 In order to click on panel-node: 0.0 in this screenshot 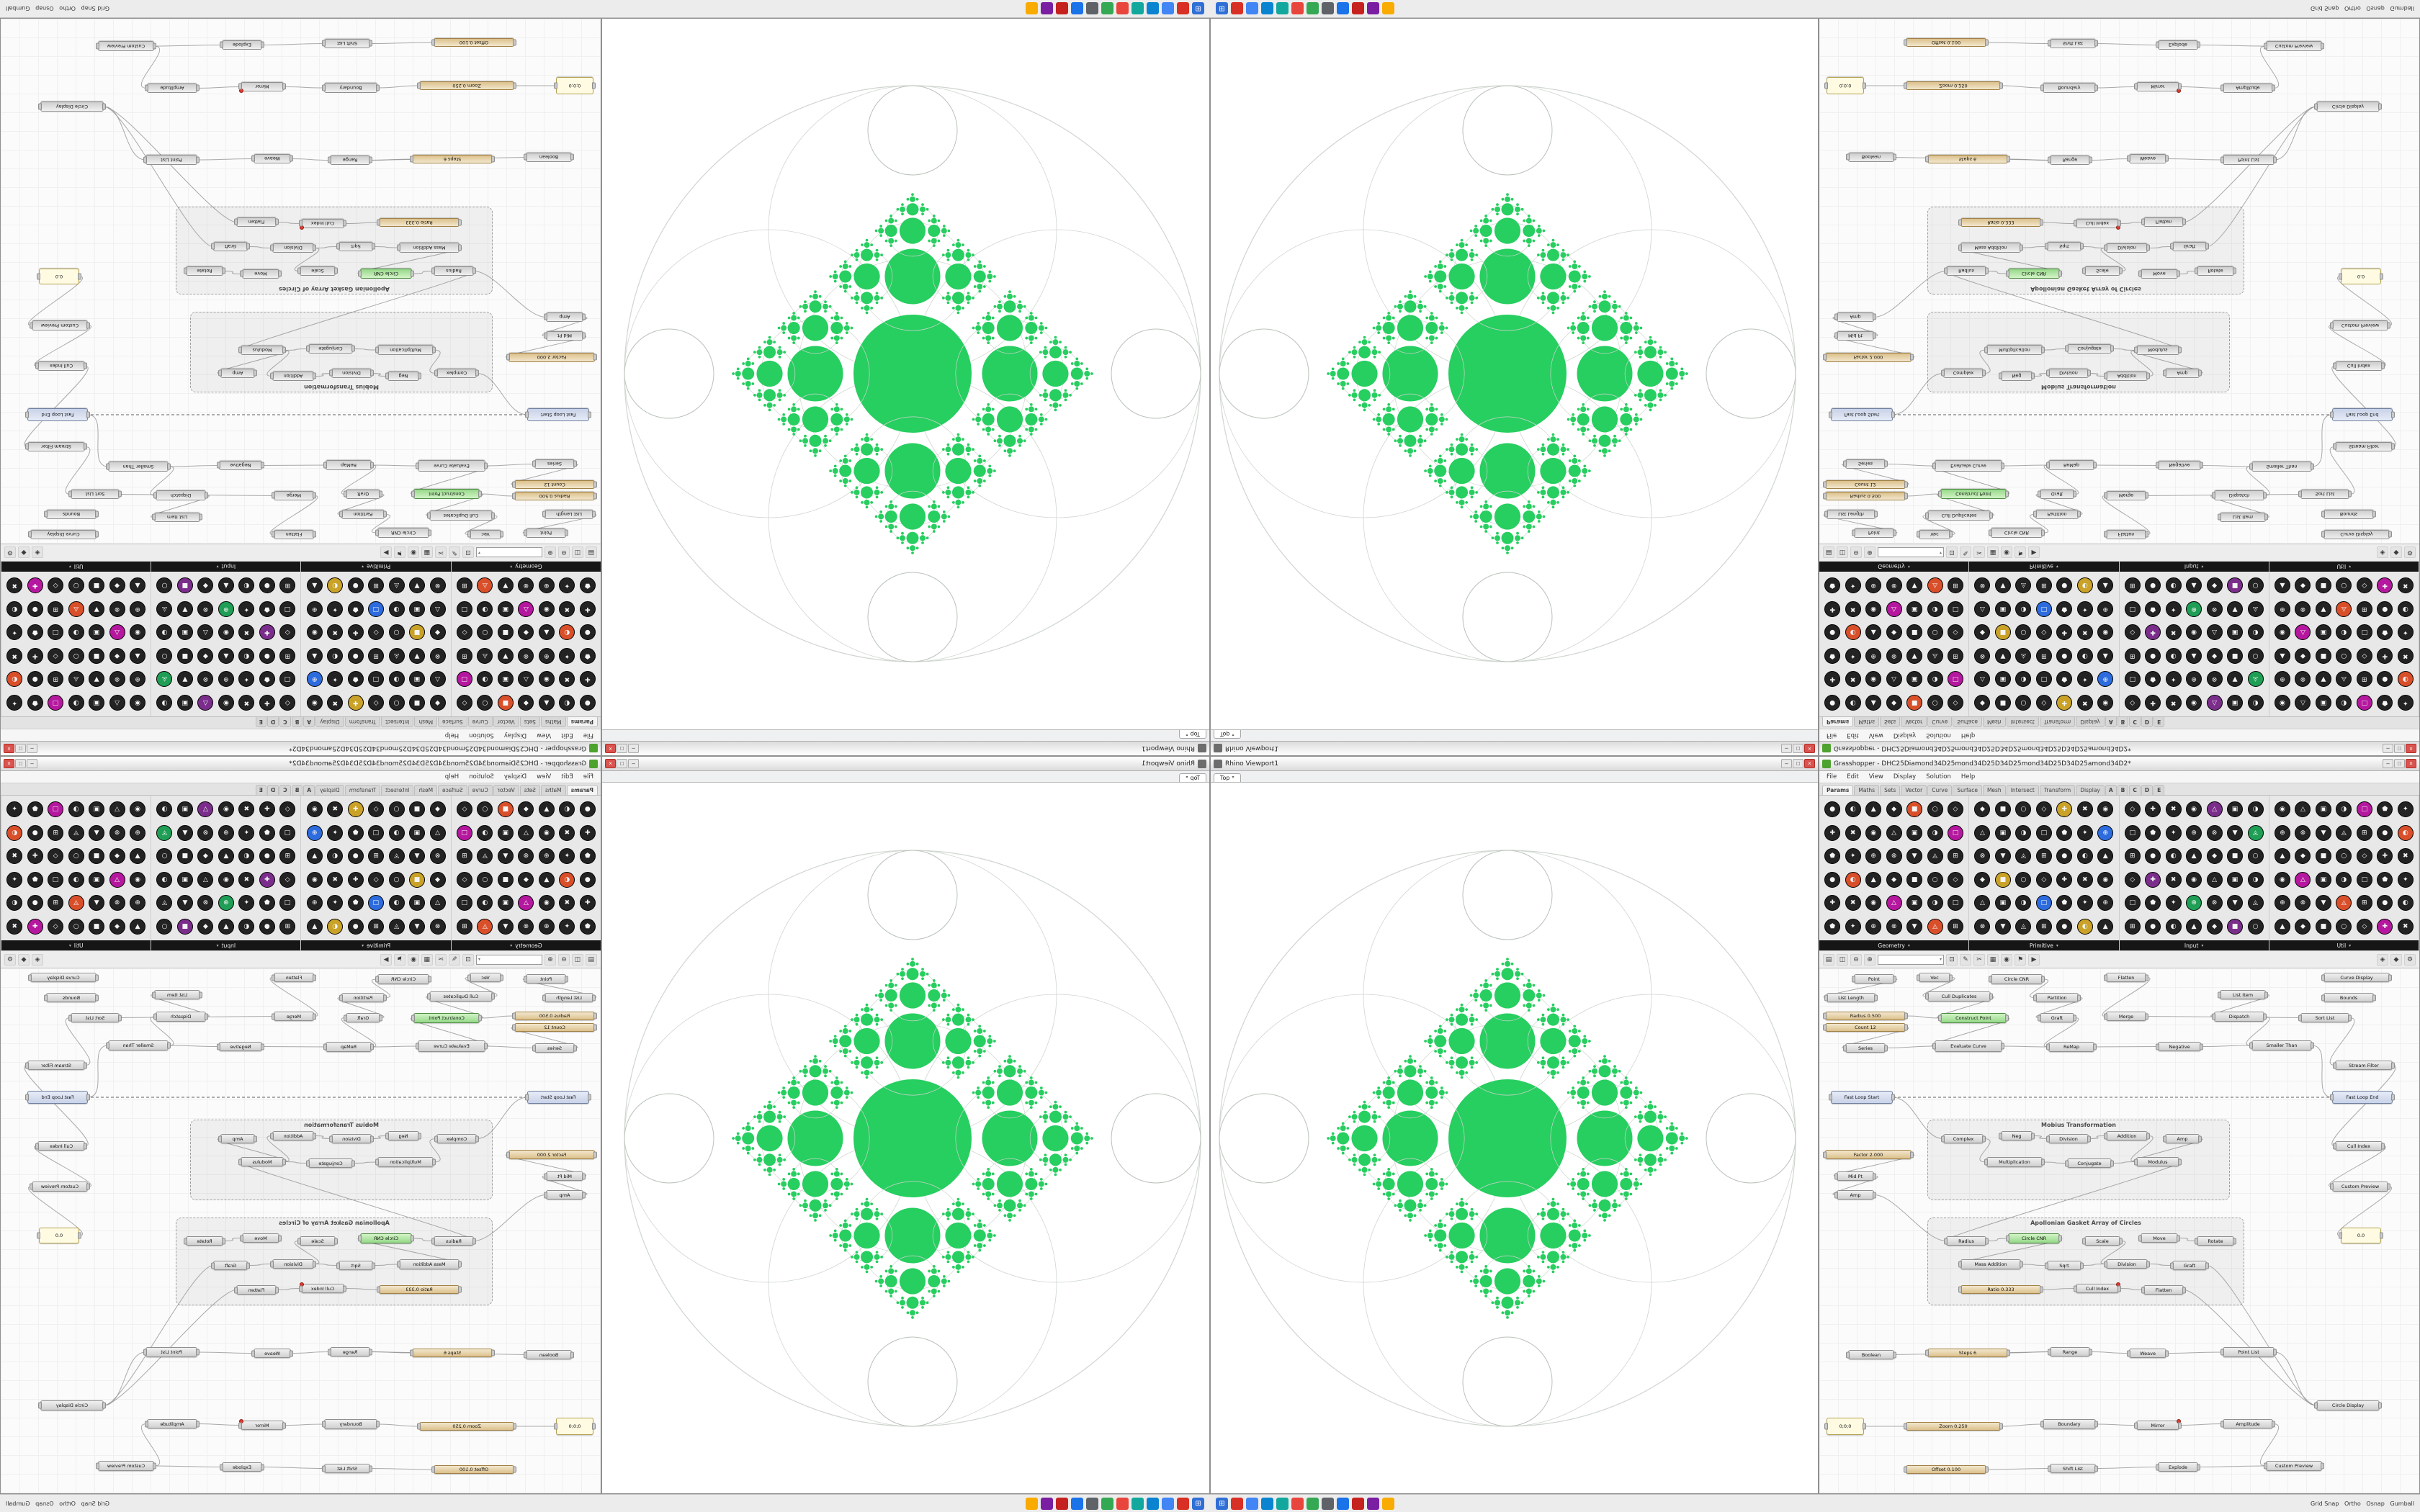, I will do `click(59, 276)`.